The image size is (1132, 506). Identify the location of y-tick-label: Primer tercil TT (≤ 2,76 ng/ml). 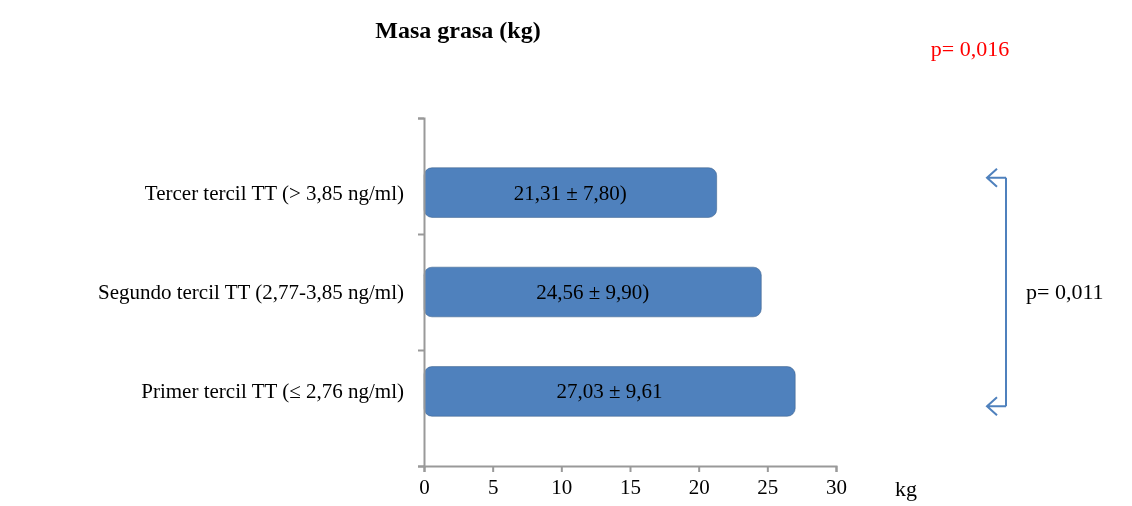
(272, 391).